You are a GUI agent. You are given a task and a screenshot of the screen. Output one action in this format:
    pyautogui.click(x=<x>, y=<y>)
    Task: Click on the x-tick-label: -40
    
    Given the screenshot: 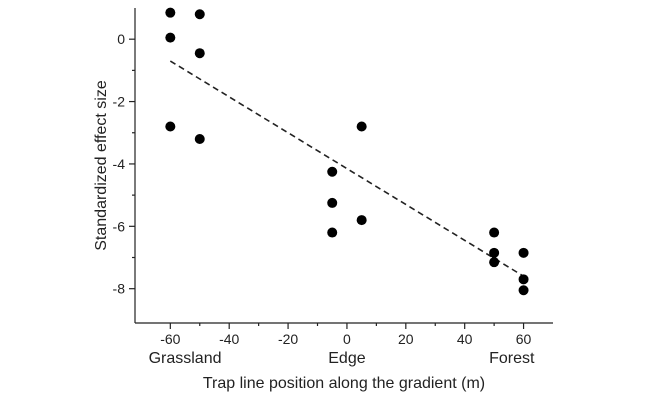 What is the action you would take?
    pyautogui.click(x=229, y=339)
    